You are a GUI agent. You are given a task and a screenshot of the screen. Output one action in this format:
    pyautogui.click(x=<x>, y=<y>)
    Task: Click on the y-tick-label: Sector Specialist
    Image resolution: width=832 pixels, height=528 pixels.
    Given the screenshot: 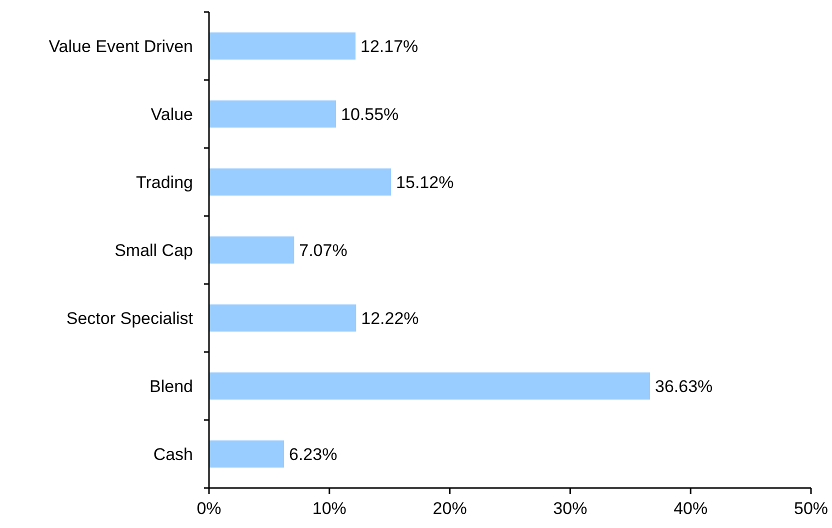 What is the action you would take?
    pyautogui.click(x=130, y=318)
    